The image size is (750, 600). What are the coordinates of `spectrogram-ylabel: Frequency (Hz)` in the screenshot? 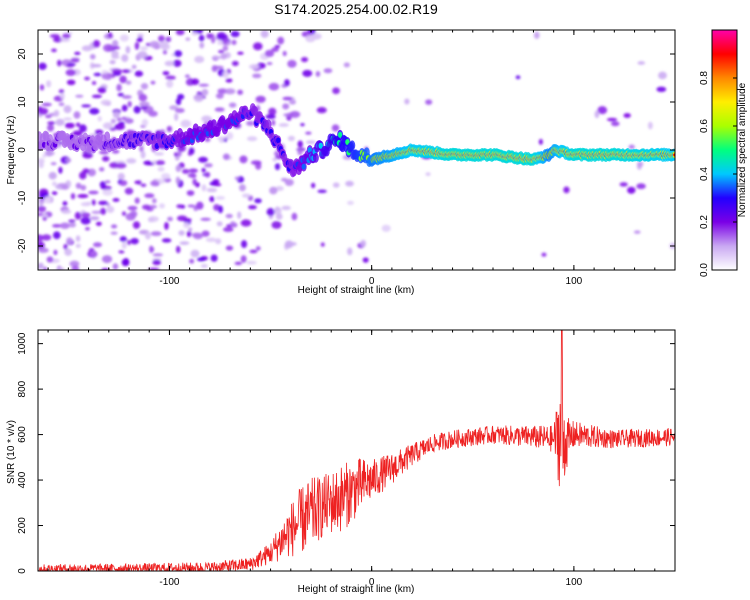 It's located at (11, 150).